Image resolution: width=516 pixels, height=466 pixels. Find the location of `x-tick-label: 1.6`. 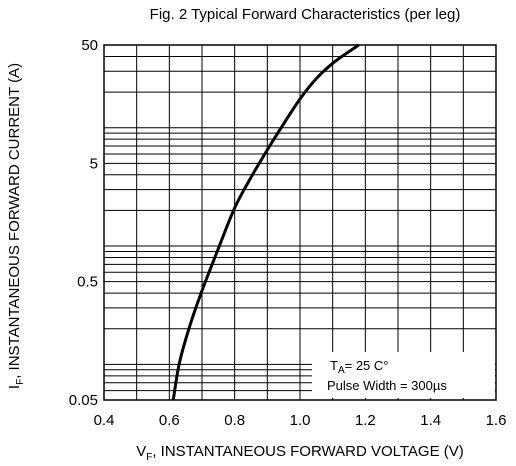

x-tick-label: 1.6 is located at coordinates (496, 420).